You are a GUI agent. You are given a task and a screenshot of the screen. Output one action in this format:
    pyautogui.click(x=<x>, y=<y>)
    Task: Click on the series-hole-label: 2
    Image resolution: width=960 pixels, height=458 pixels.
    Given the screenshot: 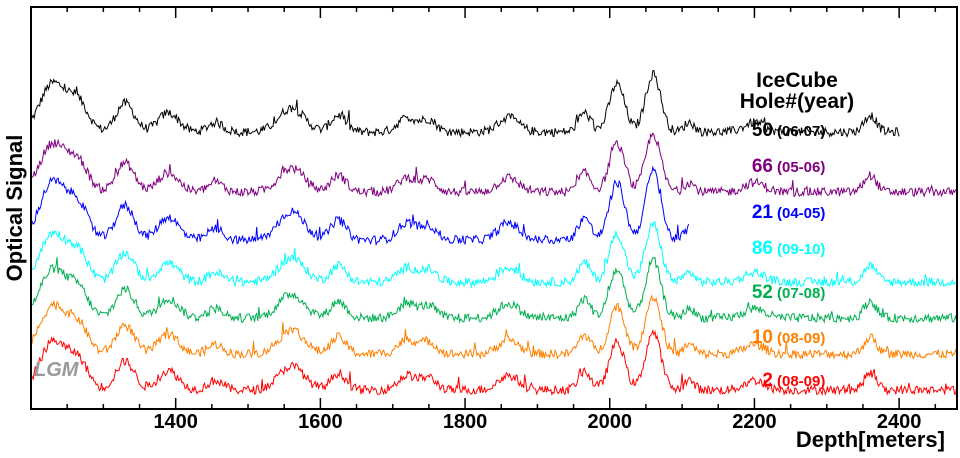 What is the action you would take?
    pyautogui.click(x=767, y=380)
    